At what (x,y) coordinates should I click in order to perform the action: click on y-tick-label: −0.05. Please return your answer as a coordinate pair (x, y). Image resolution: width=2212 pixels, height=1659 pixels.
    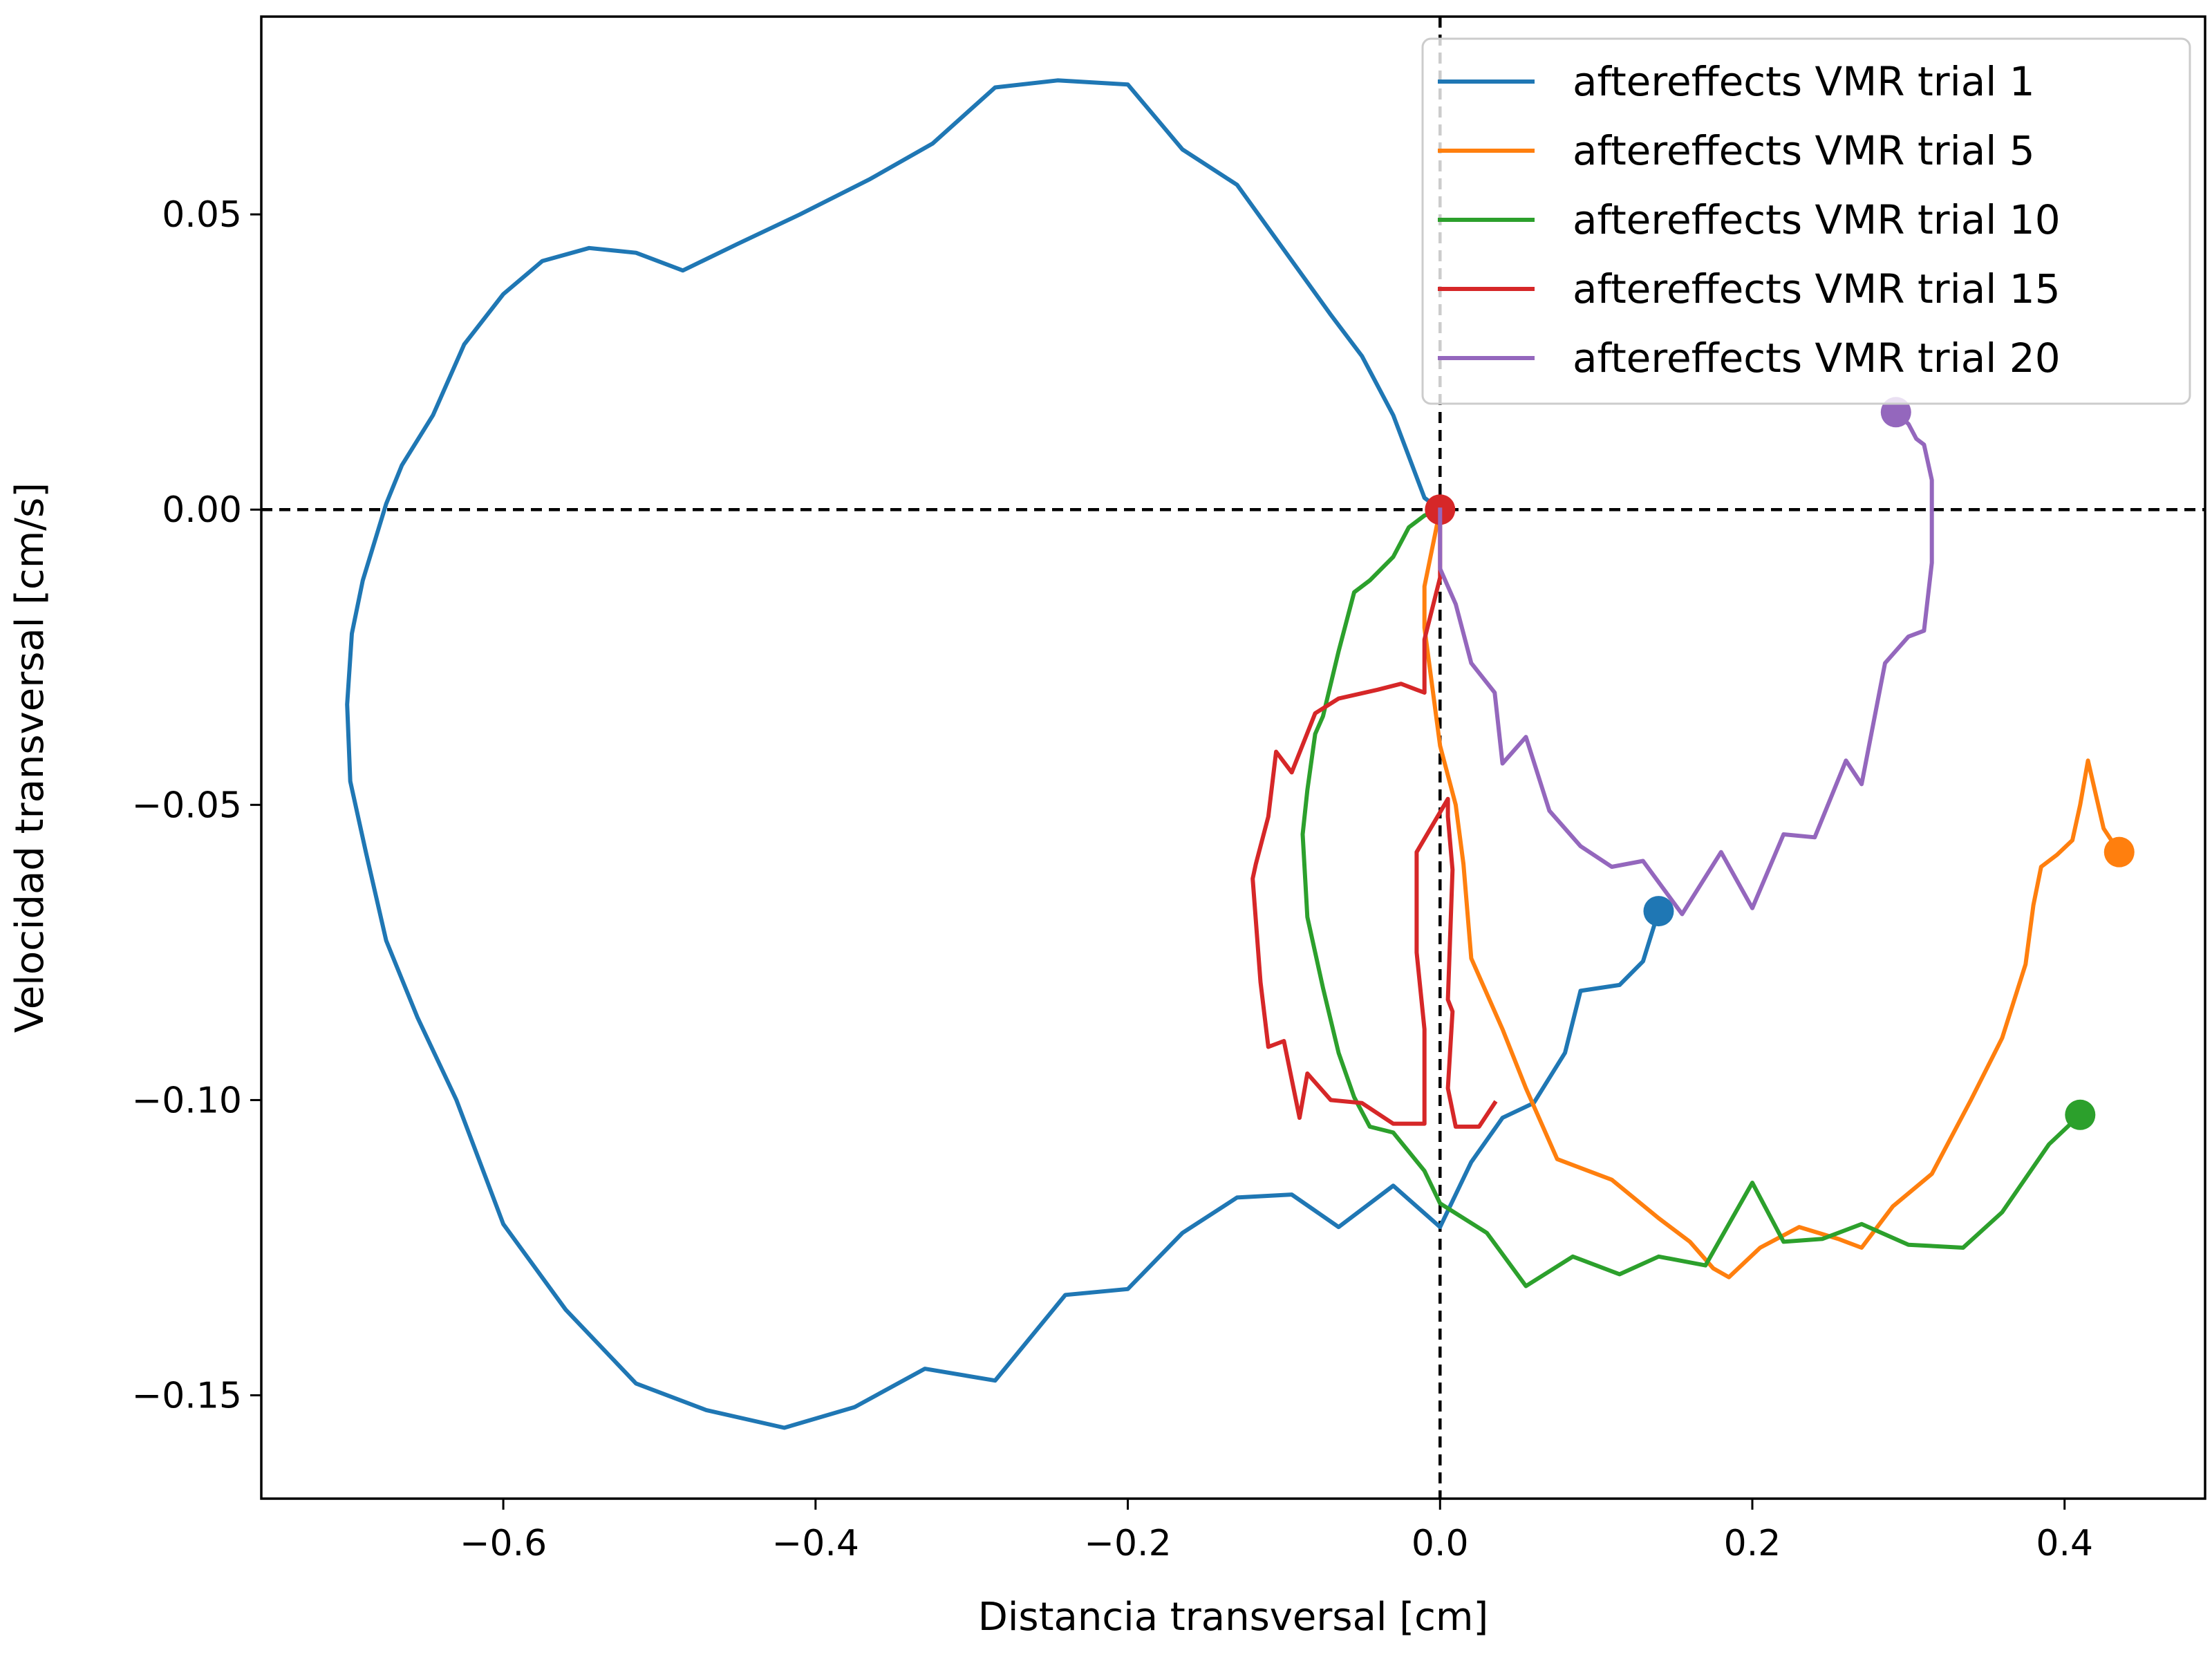
    Looking at the image, I should click on (187, 805).